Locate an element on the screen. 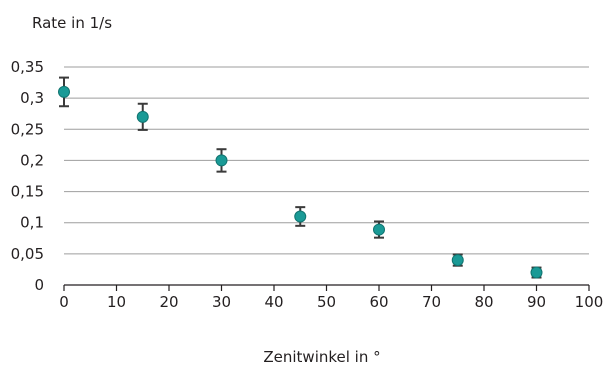  x-tick-label: 50 is located at coordinates (326, 302).